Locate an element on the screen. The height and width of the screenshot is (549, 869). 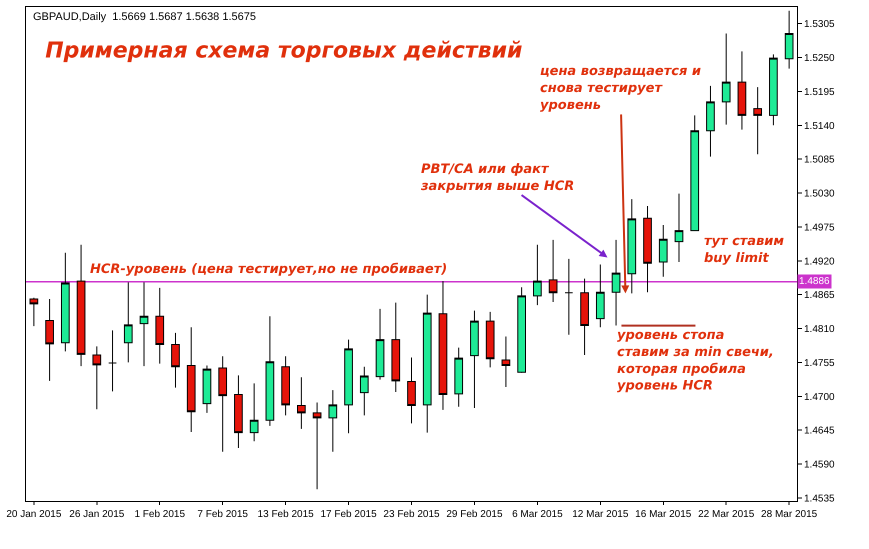
x-tick-label: 23 Feb 2015 is located at coordinates (411, 514).